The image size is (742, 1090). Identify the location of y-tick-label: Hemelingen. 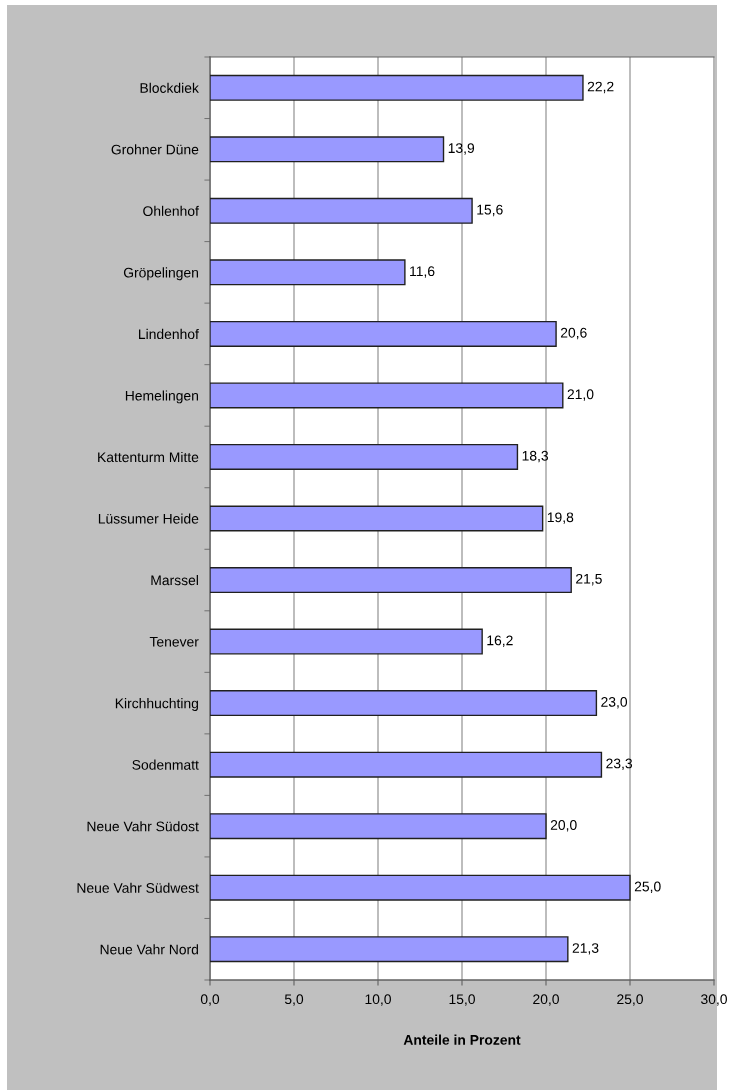
(161, 397).